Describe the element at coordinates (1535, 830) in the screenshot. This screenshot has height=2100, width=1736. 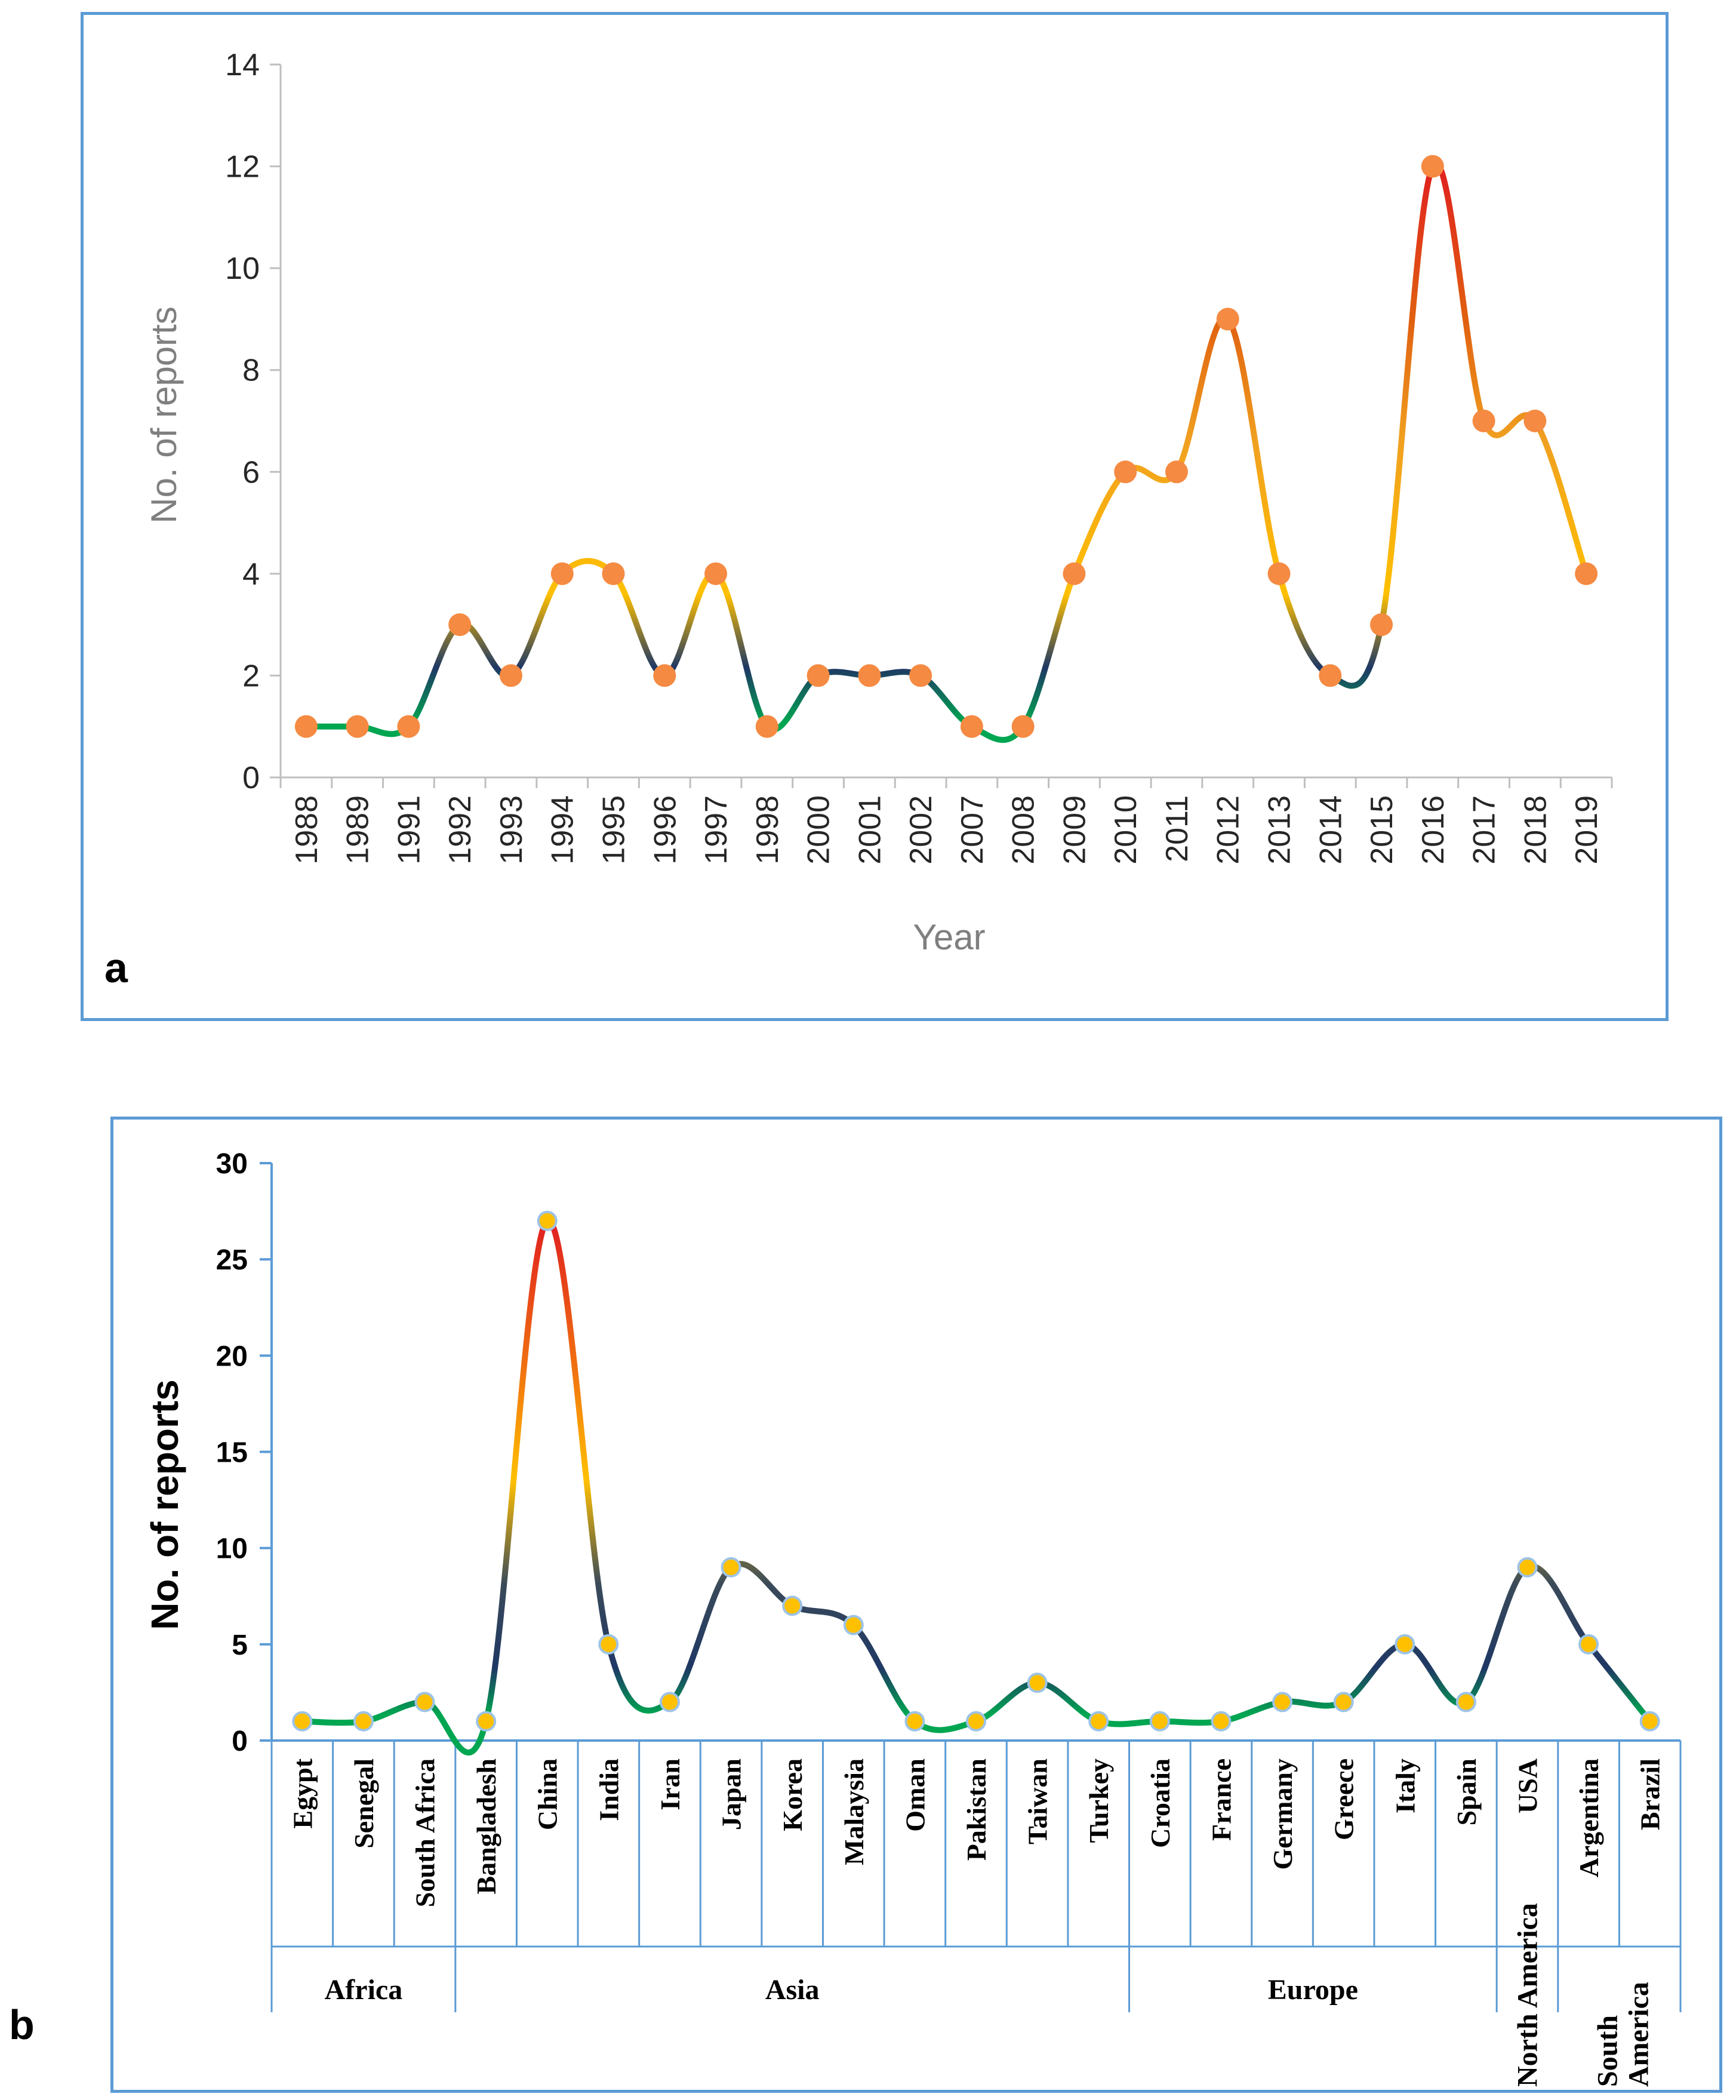
I see `panel-a-x-tick-label: 2018` at that location.